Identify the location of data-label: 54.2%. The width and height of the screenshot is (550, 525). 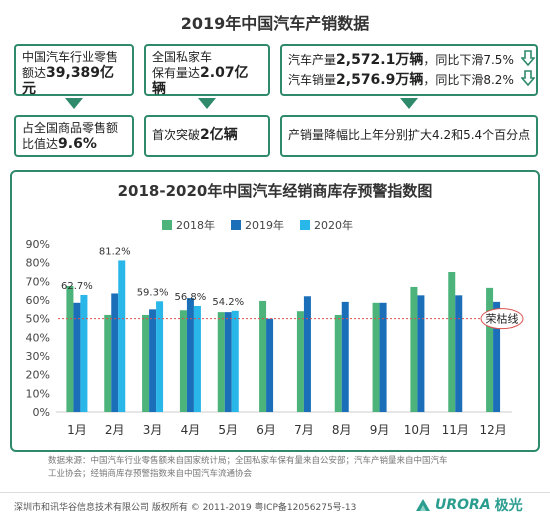
(228, 302).